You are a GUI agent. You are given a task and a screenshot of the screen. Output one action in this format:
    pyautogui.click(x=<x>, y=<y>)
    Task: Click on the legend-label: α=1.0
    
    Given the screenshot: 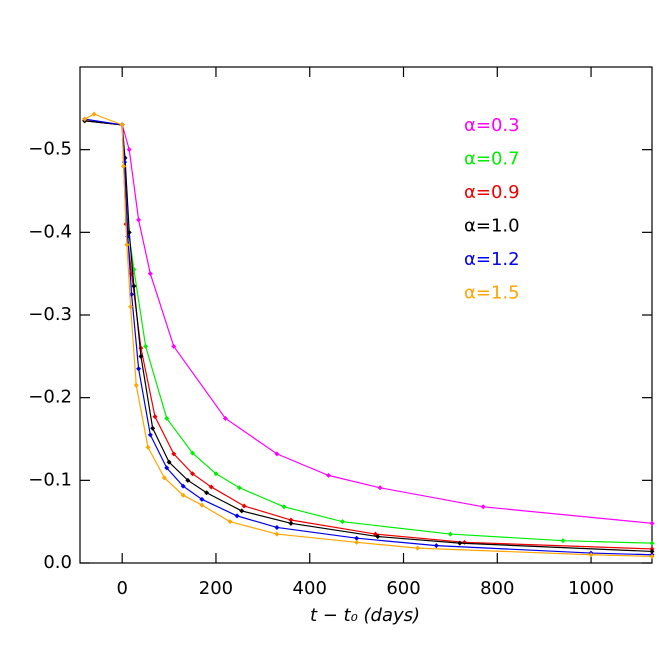 What is the action you would take?
    pyautogui.click(x=492, y=226)
    